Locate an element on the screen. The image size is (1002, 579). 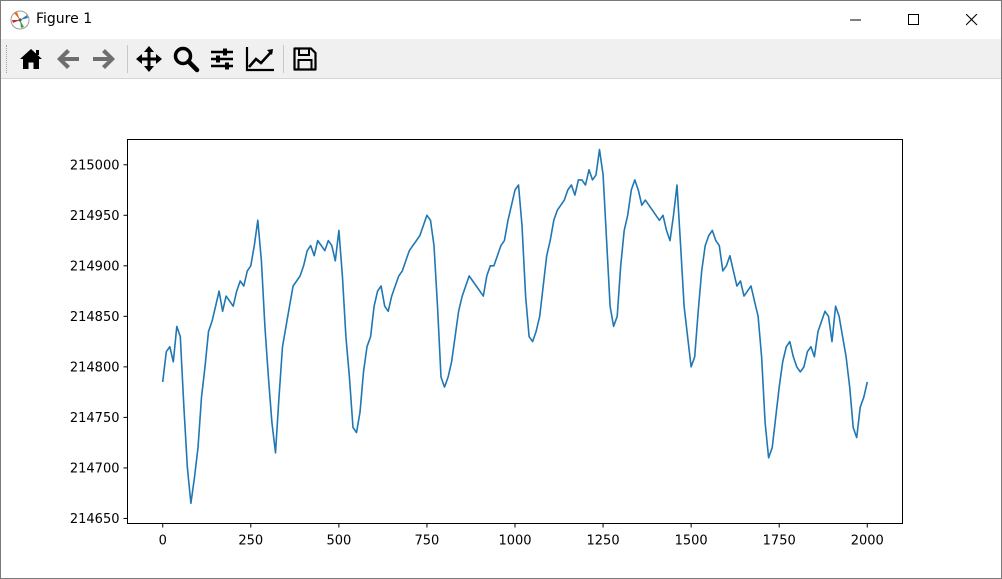
minimize-button is located at coordinates (856, 20).